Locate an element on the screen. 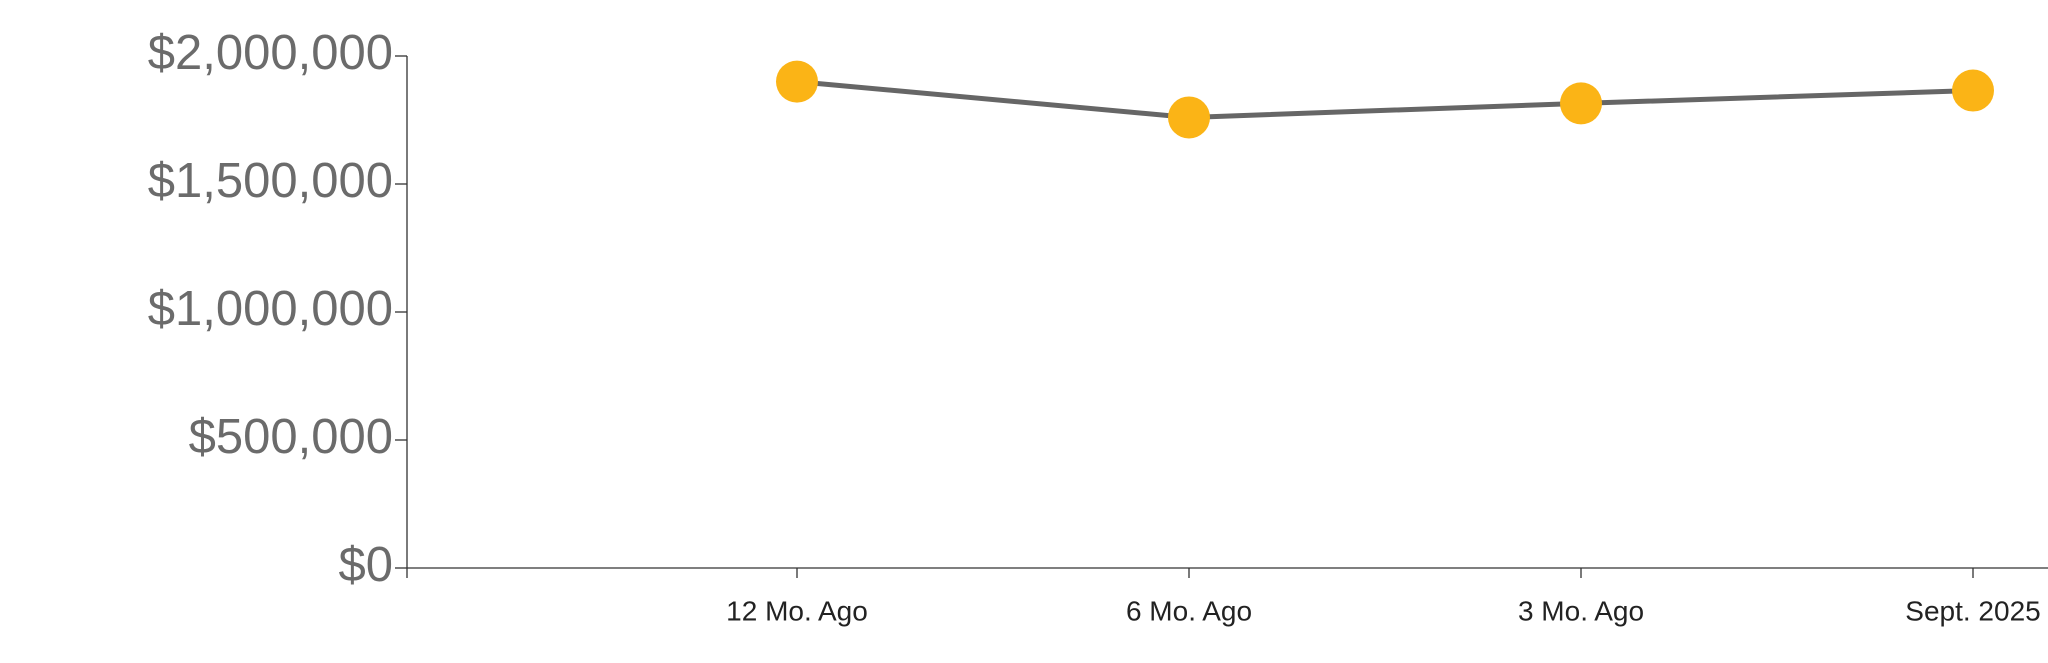  x-tick-label: 6 Mo. Ago is located at coordinates (1189, 610).